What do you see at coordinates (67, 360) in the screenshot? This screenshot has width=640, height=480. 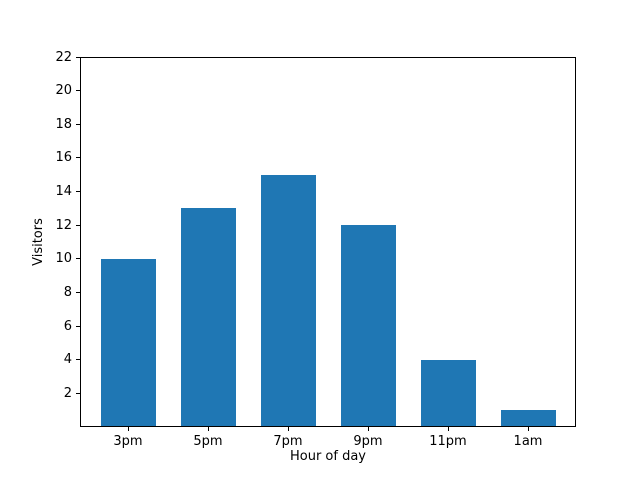 I see `y-tick-label: 4` at bounding box center [67, 360].